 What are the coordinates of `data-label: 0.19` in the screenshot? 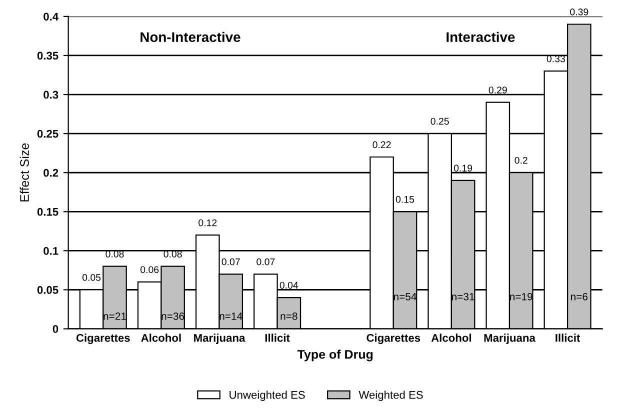 It's located at (463, 168).